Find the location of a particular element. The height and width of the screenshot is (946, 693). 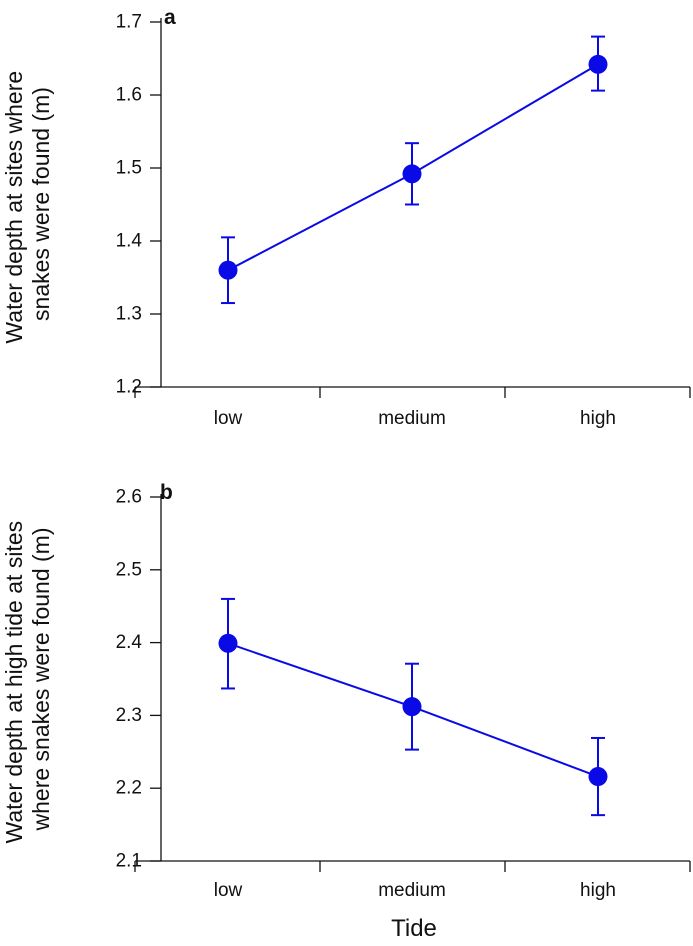

panel-b-y-tick-label: 2.5 is located at coordinates (129, 569).